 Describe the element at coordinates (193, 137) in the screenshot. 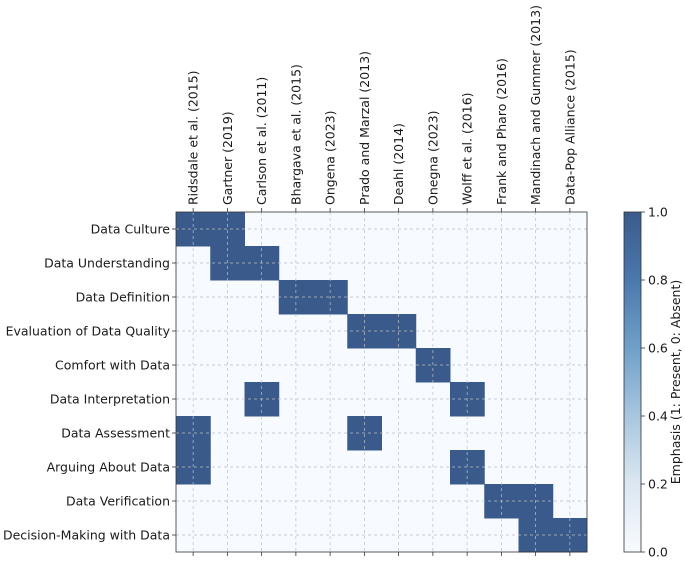

I see `x-tick-label: Ridsdale et al. (2015)` at that location.